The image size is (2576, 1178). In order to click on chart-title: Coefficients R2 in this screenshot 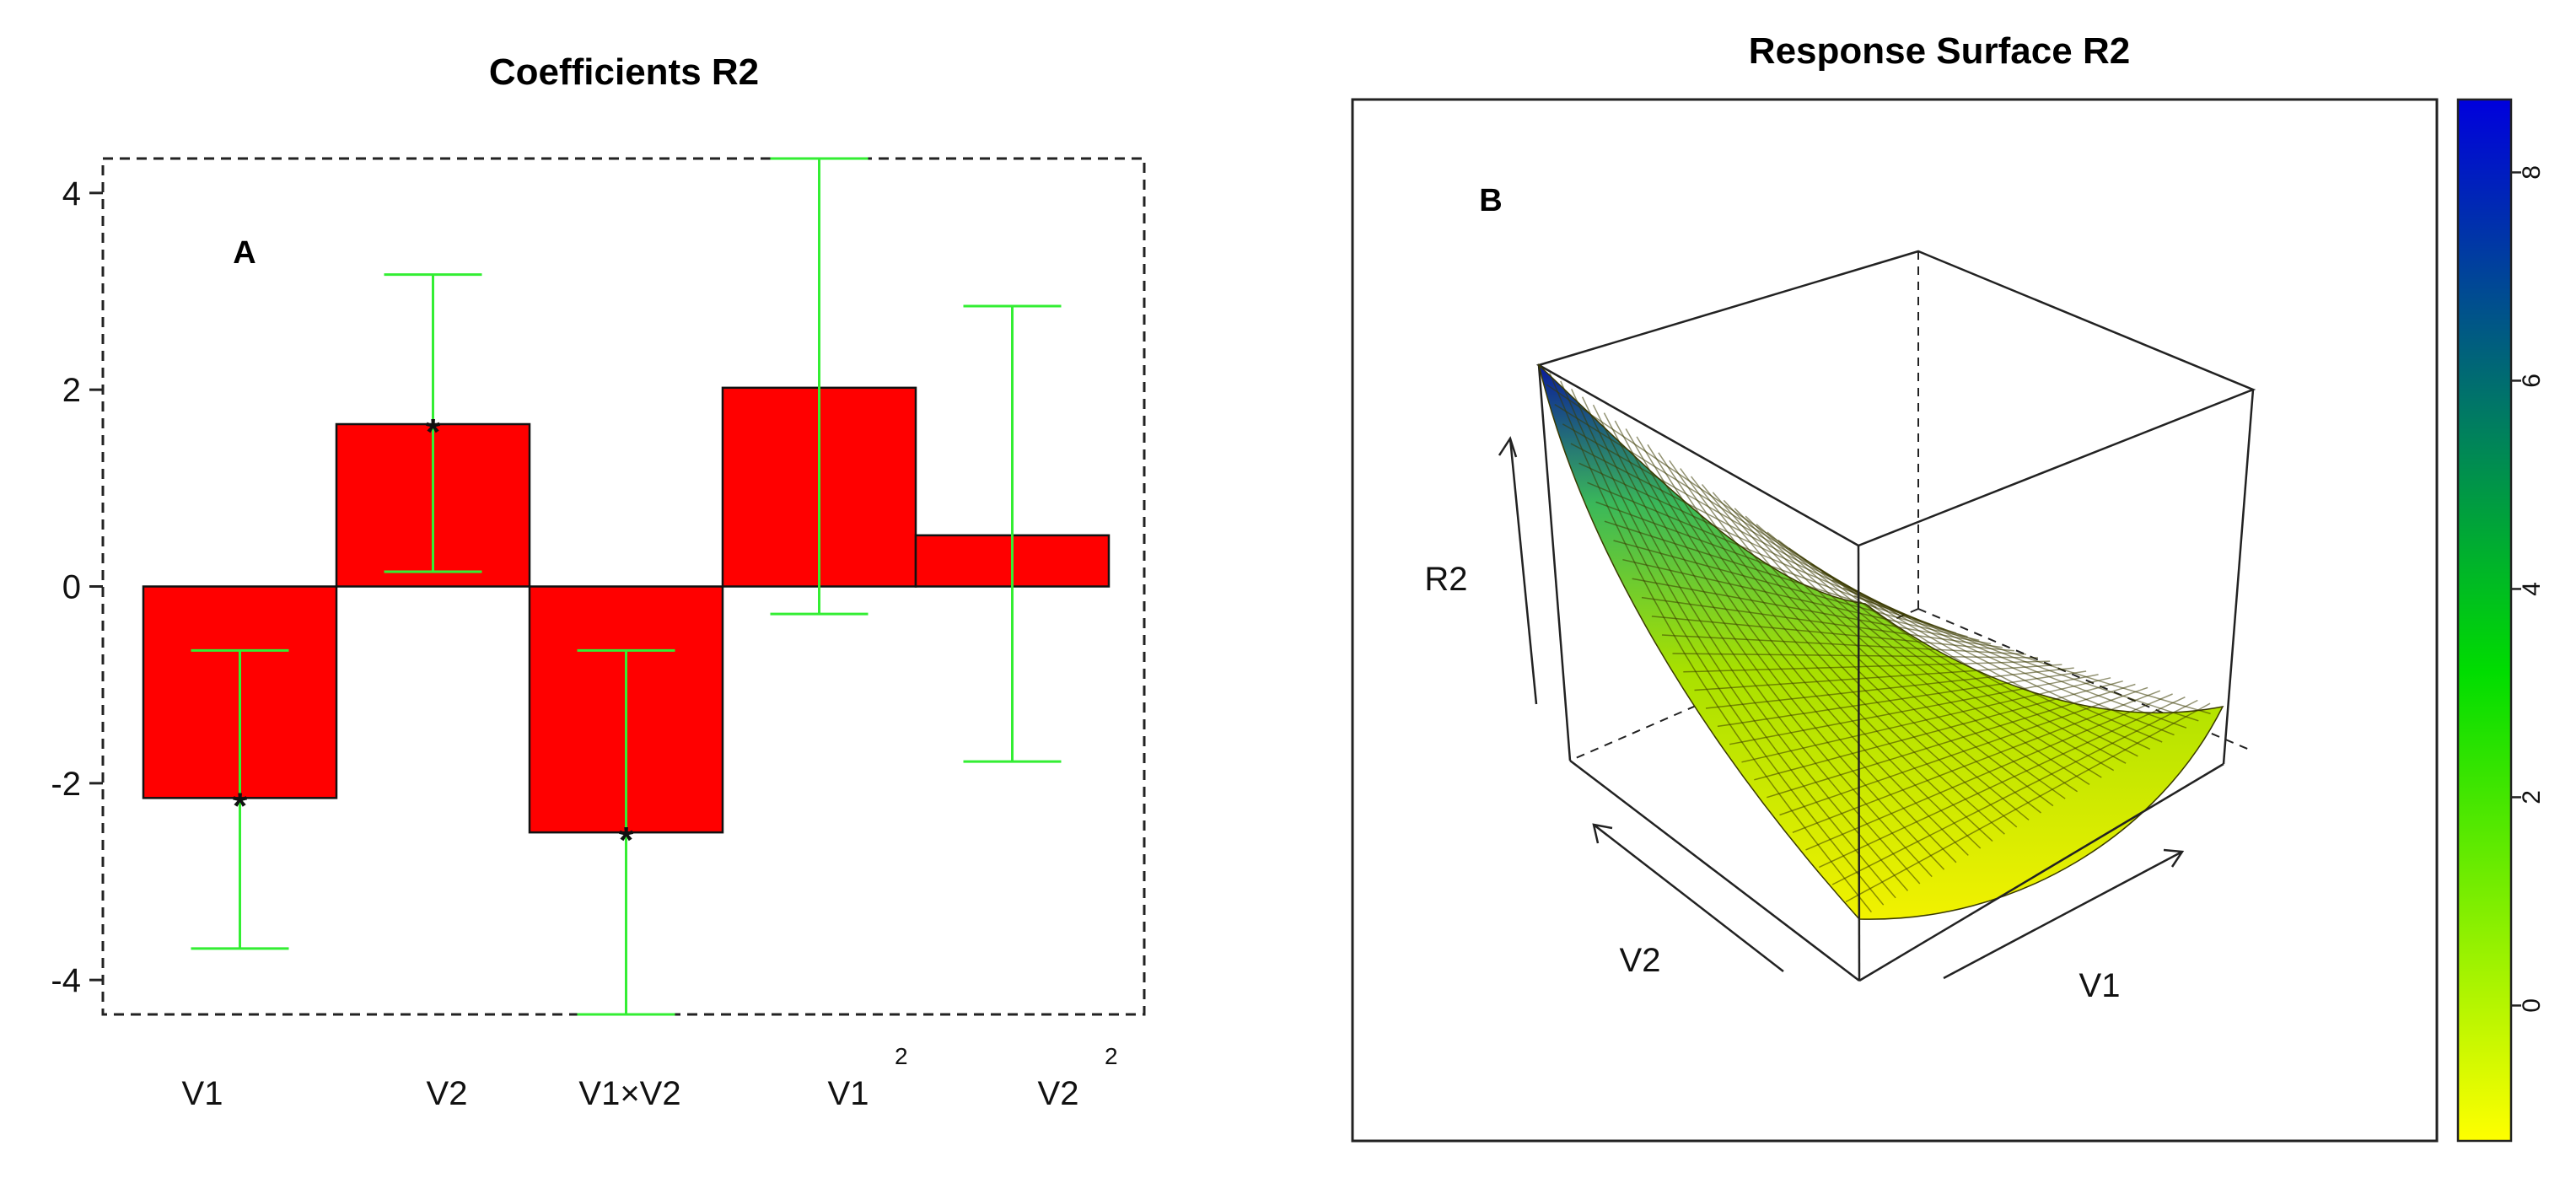, I will do `click(624, 72)`.